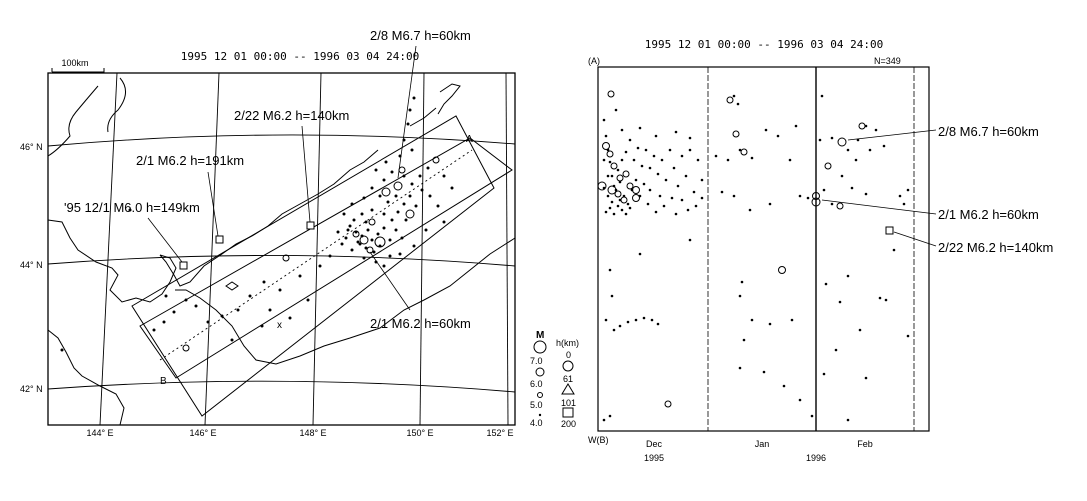  Describe the element at coordinates (291, 115) in the screenshot. I see `annotation-2-22: 2/22 M6.2 h=140km` at that location.